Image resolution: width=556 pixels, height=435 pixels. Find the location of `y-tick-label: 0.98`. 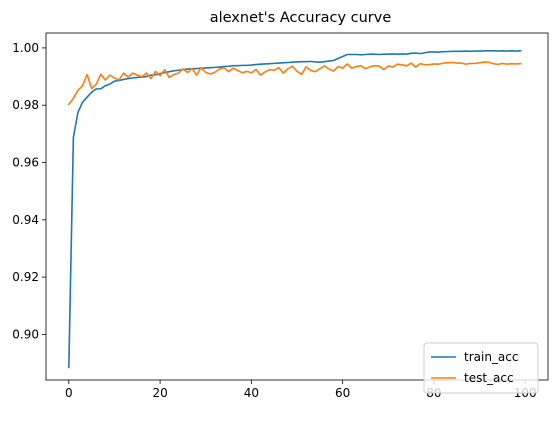

y-tick-label: 0.98 is located at coordinates (25, 105).